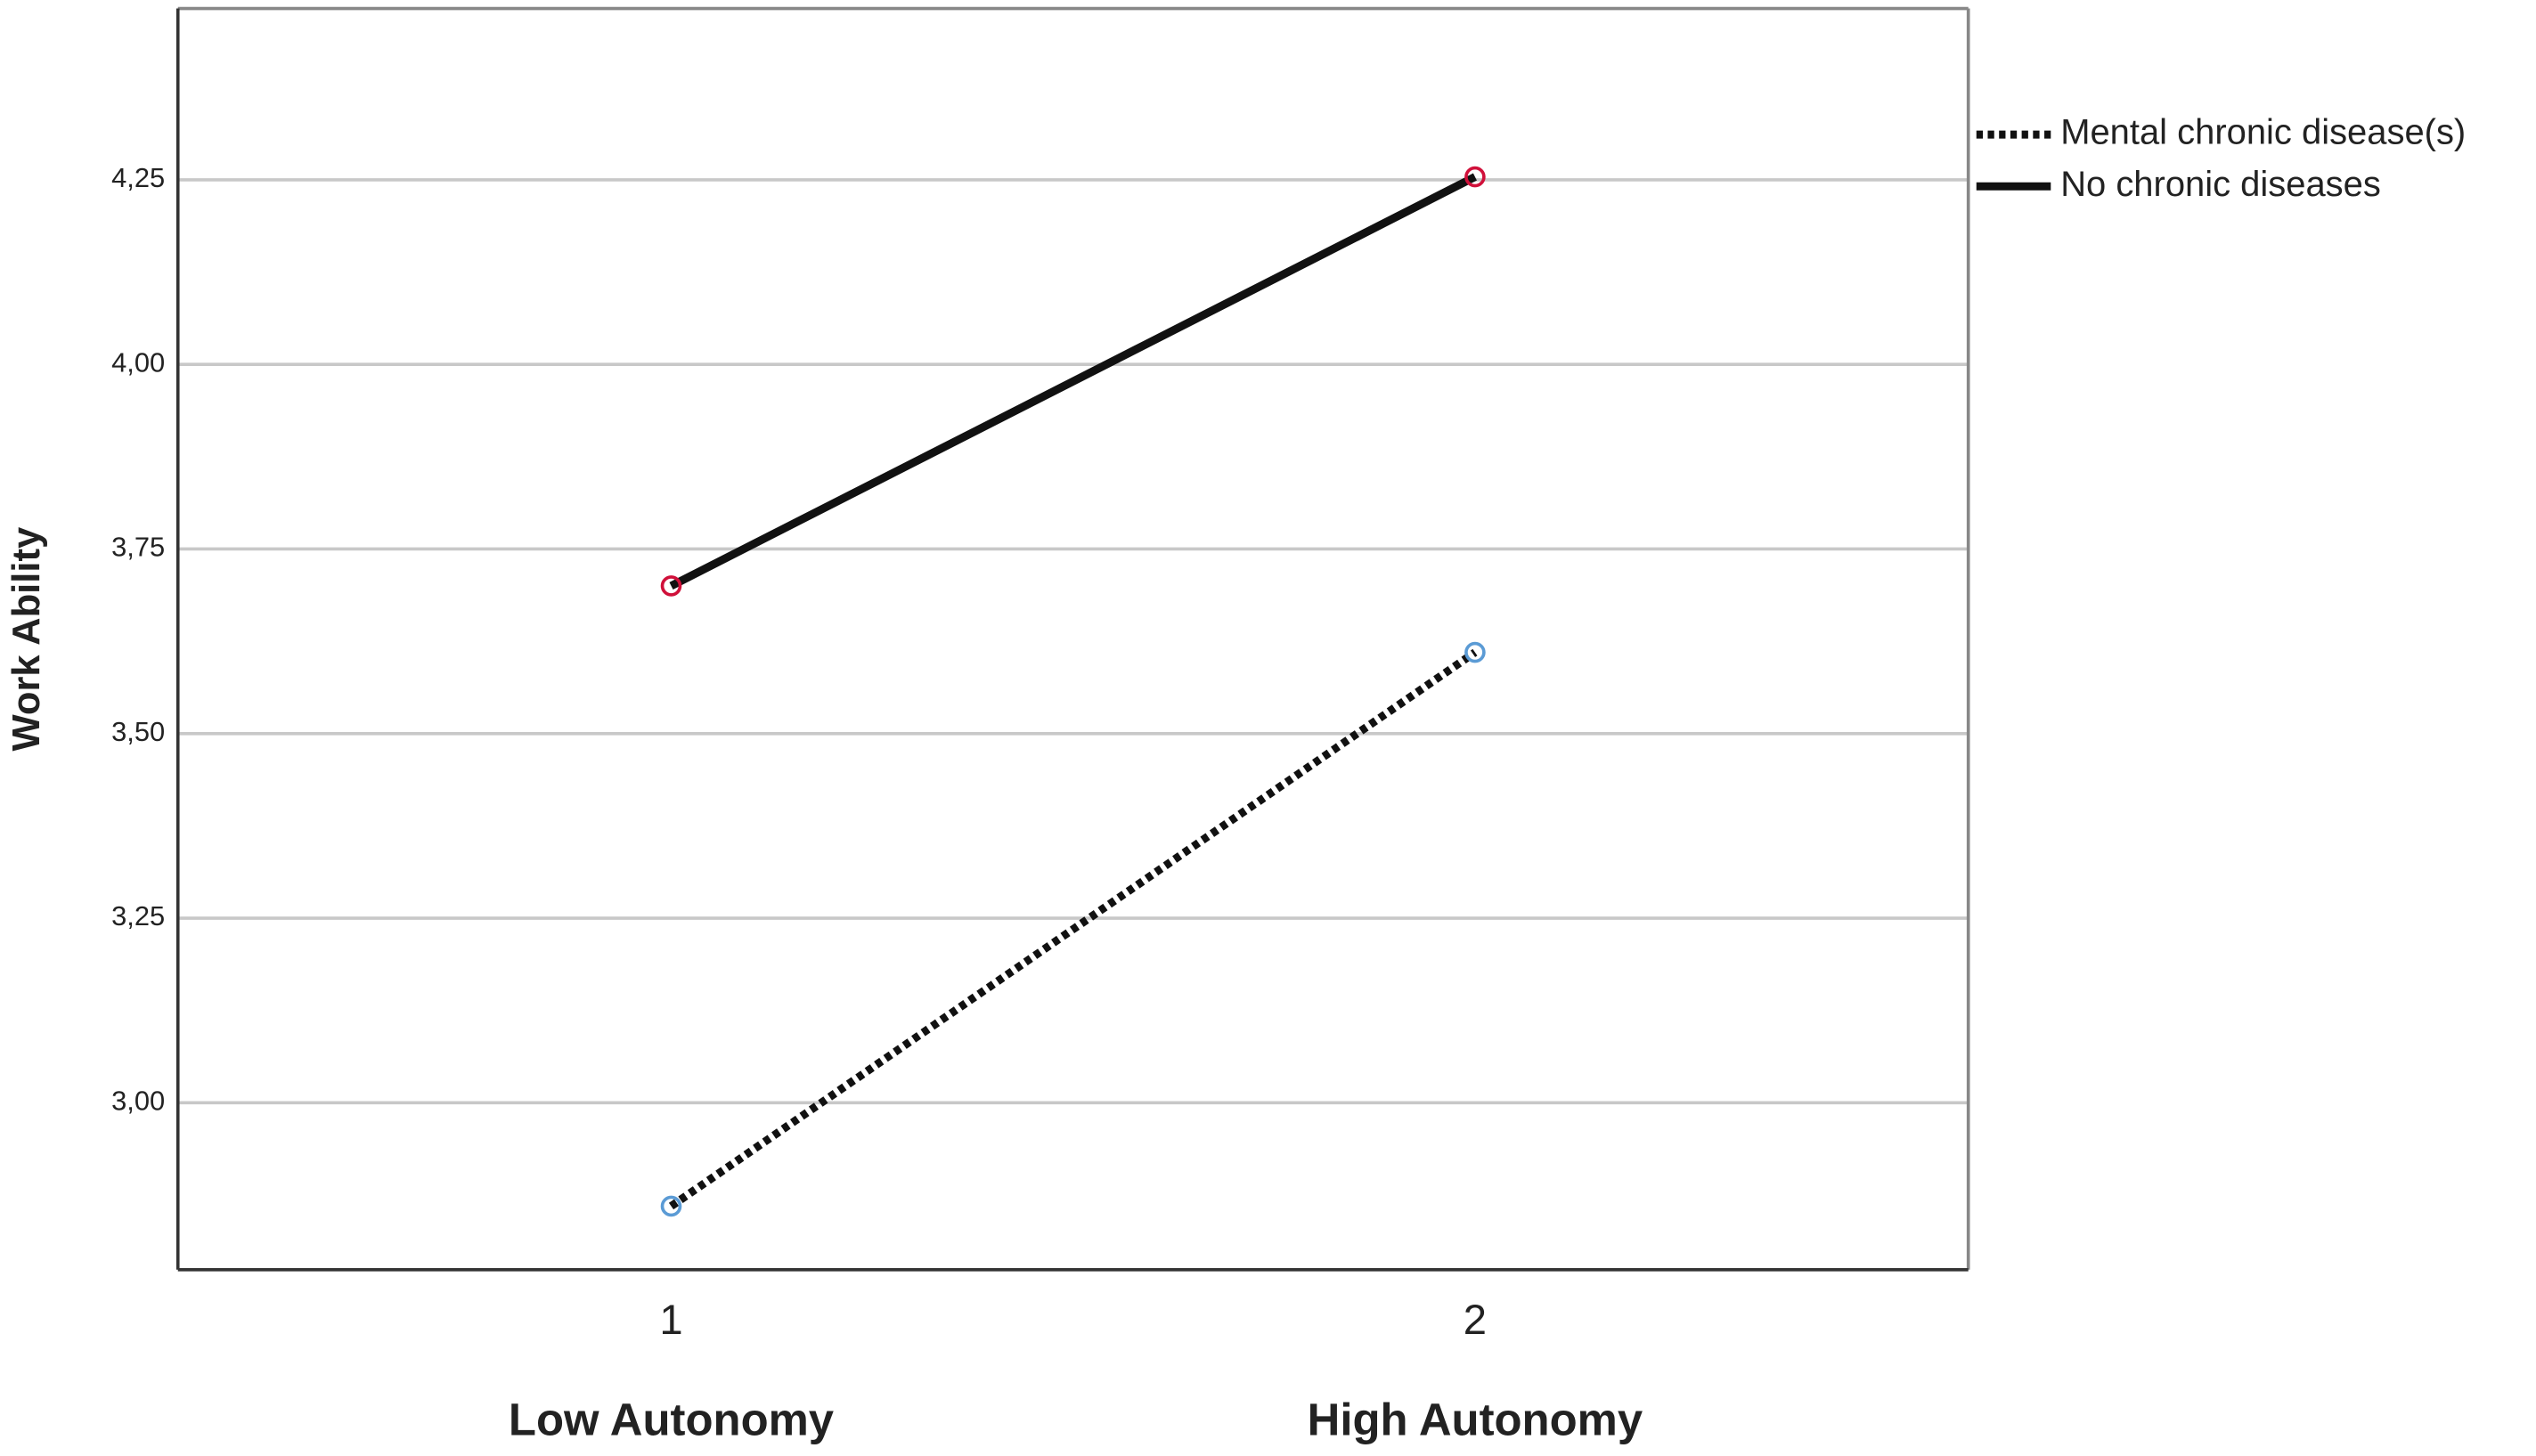 This screenshot has width=2536, height=1456. Describe the element at coordinates (26, 639) in the screenshot. I see `y-axis-label: Work Ability` at that location.